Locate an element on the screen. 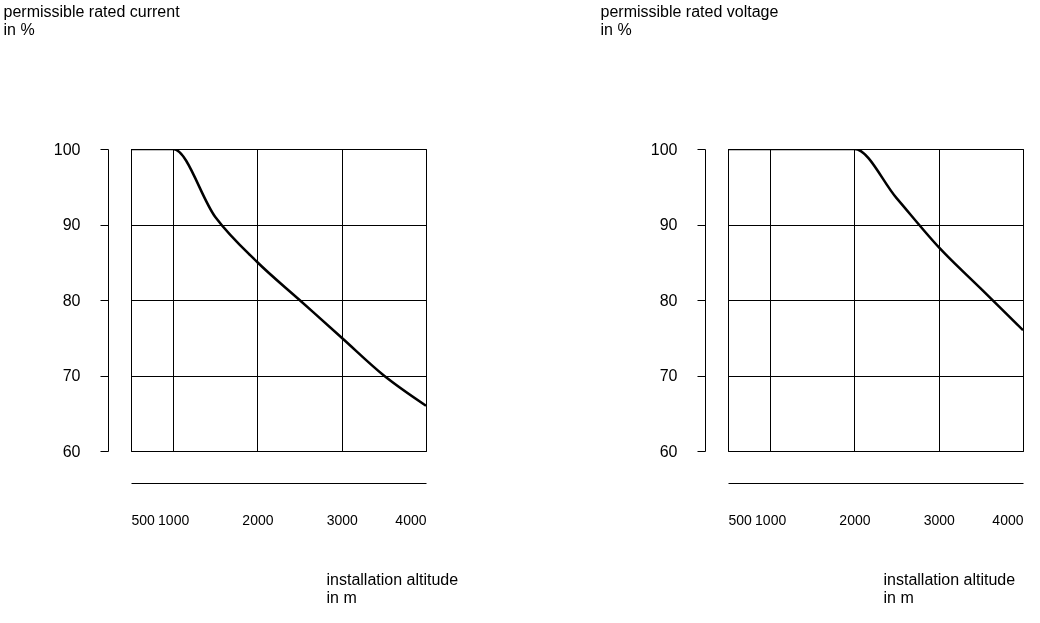 The image size is (1040, 623). y-axis-title: permissible rated voltage in % is located at coordinates (689, 20).